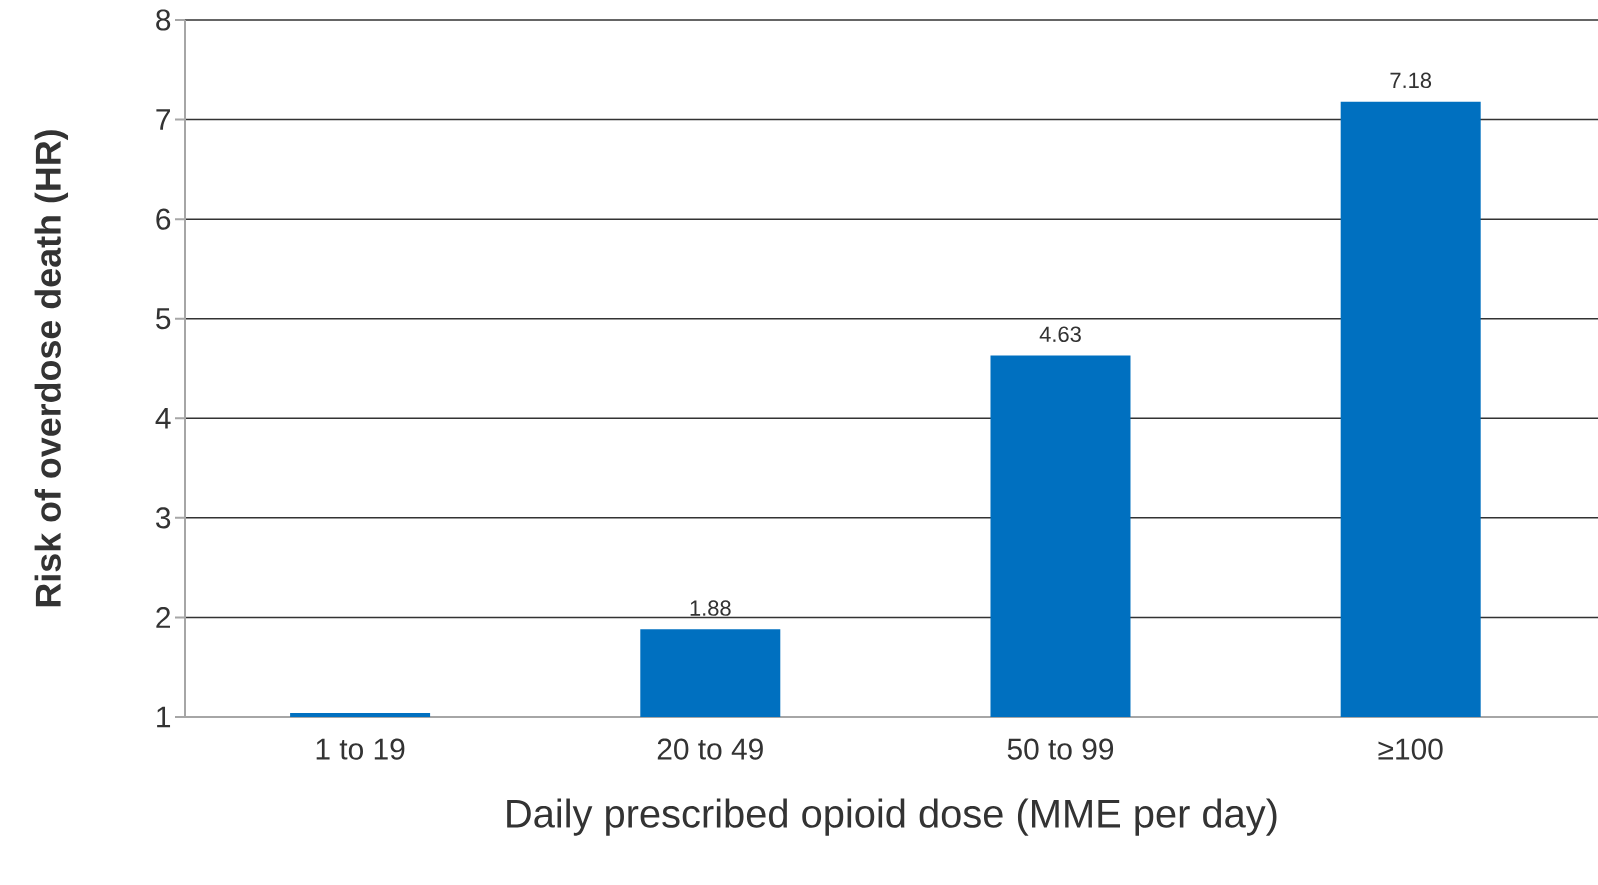 Image resolution: width=1598 pixels, height=885 pixels. Describe the element at coordinates (1411, 80) in the screenshot. I see `data-label: 7.18` at that location.